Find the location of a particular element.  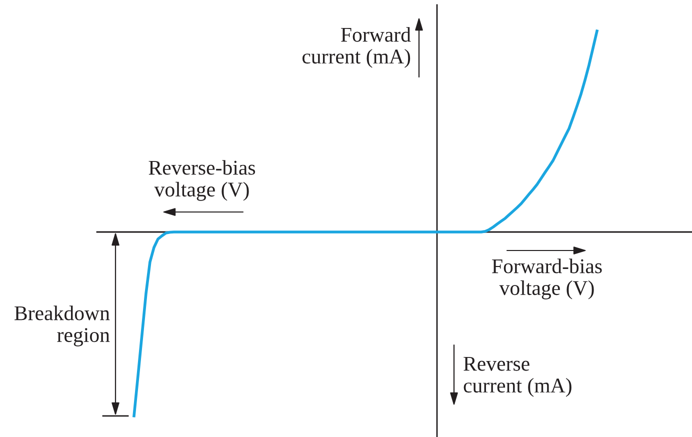

annotation: Reverse current (mA) is located at coordinates (518, 376).